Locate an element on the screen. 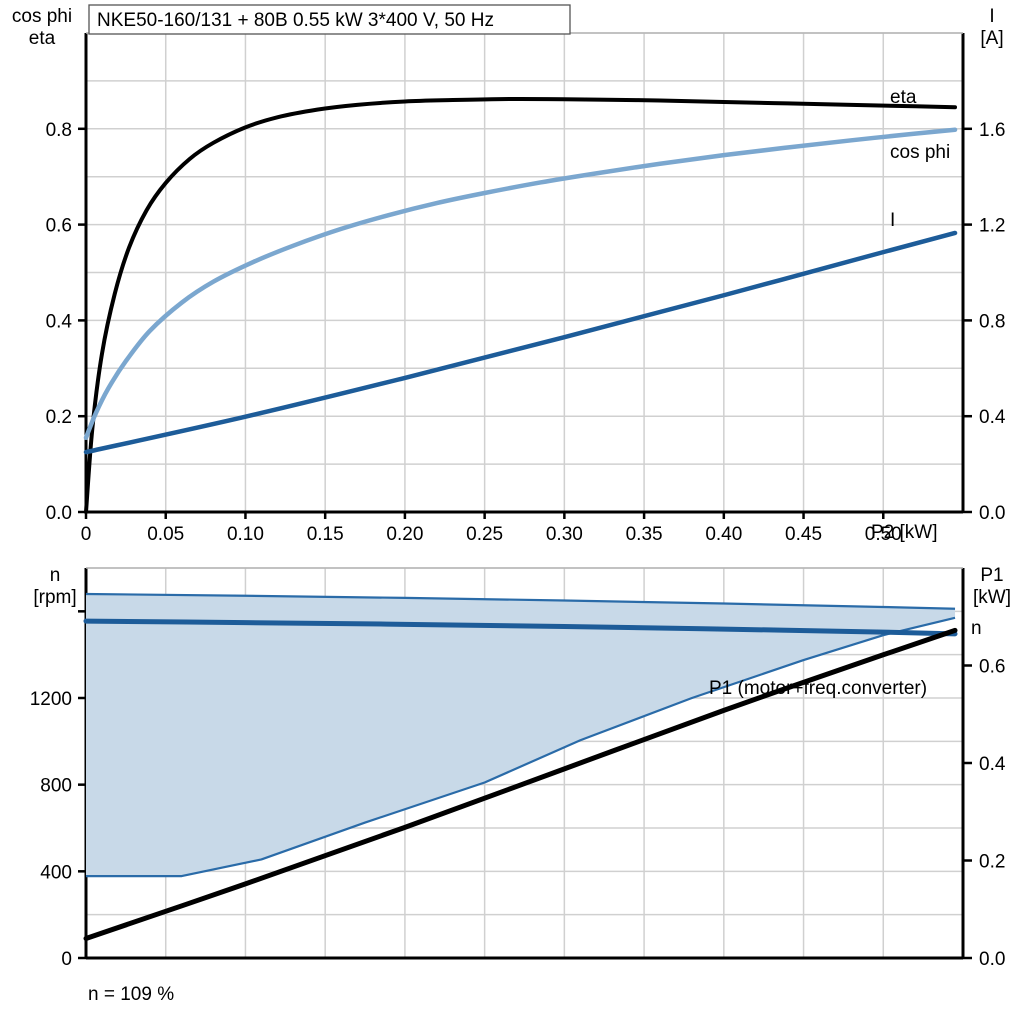  x-tick-label: 0.40 is located at coordinates (723, 534).